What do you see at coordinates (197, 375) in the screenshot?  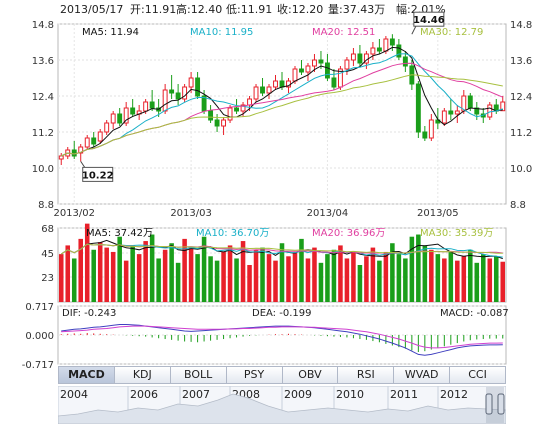 I see `tab-boll: BOLL` at bounding box center [197, 375].